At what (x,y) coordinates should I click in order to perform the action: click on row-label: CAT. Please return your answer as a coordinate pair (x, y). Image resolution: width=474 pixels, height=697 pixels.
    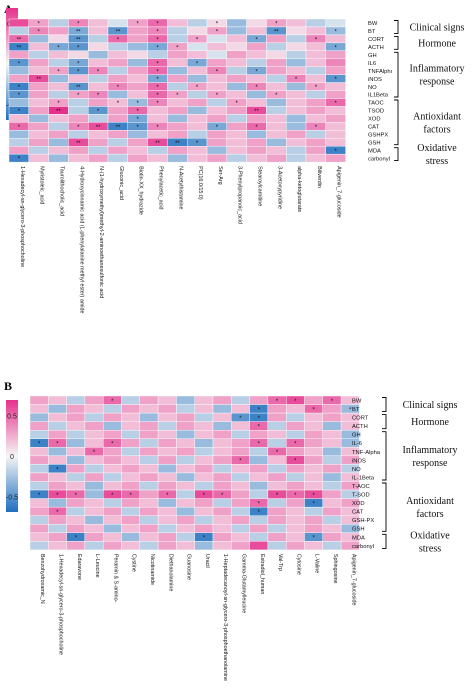
    Looking at the image, I should click on (358, 513).